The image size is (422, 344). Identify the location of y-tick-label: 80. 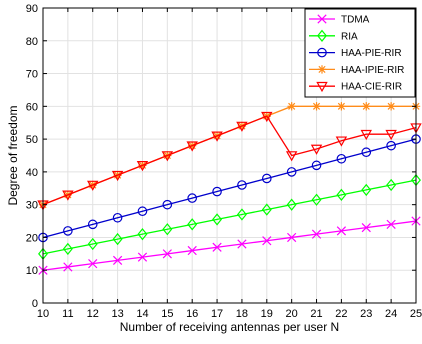
(32, 42).